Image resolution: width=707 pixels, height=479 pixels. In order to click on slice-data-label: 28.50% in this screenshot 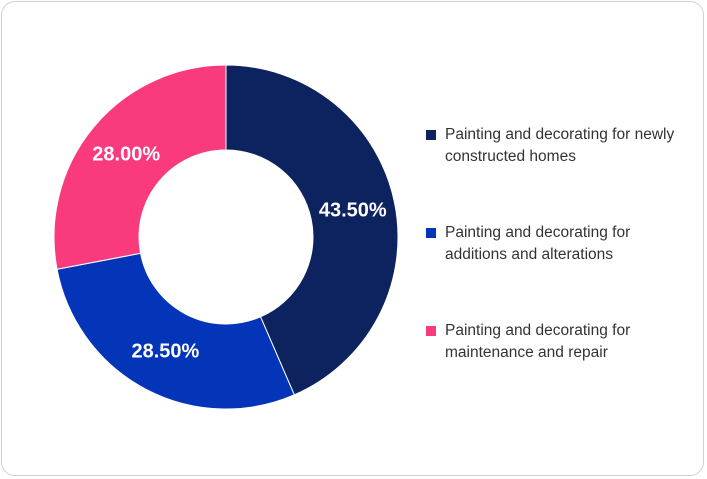, I will do `click(165, 351)`.